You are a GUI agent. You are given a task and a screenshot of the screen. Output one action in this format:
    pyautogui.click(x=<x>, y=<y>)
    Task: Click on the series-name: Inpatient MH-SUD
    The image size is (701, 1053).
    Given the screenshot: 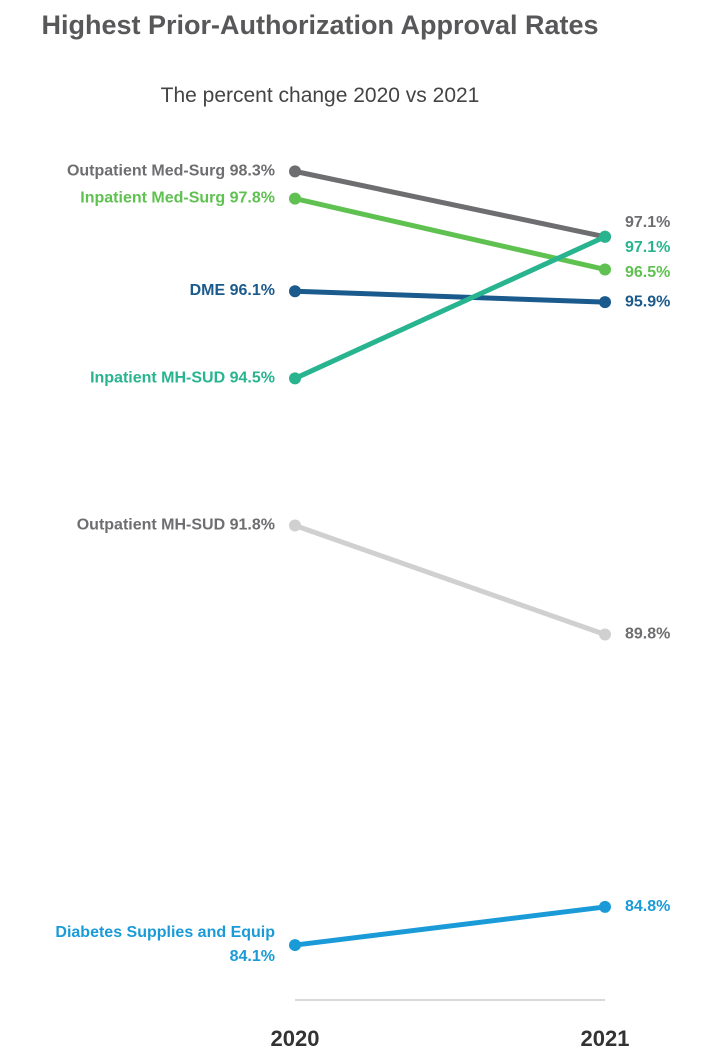 What is the action you would take?
    pyautogui.click(x=157, y=378)
    